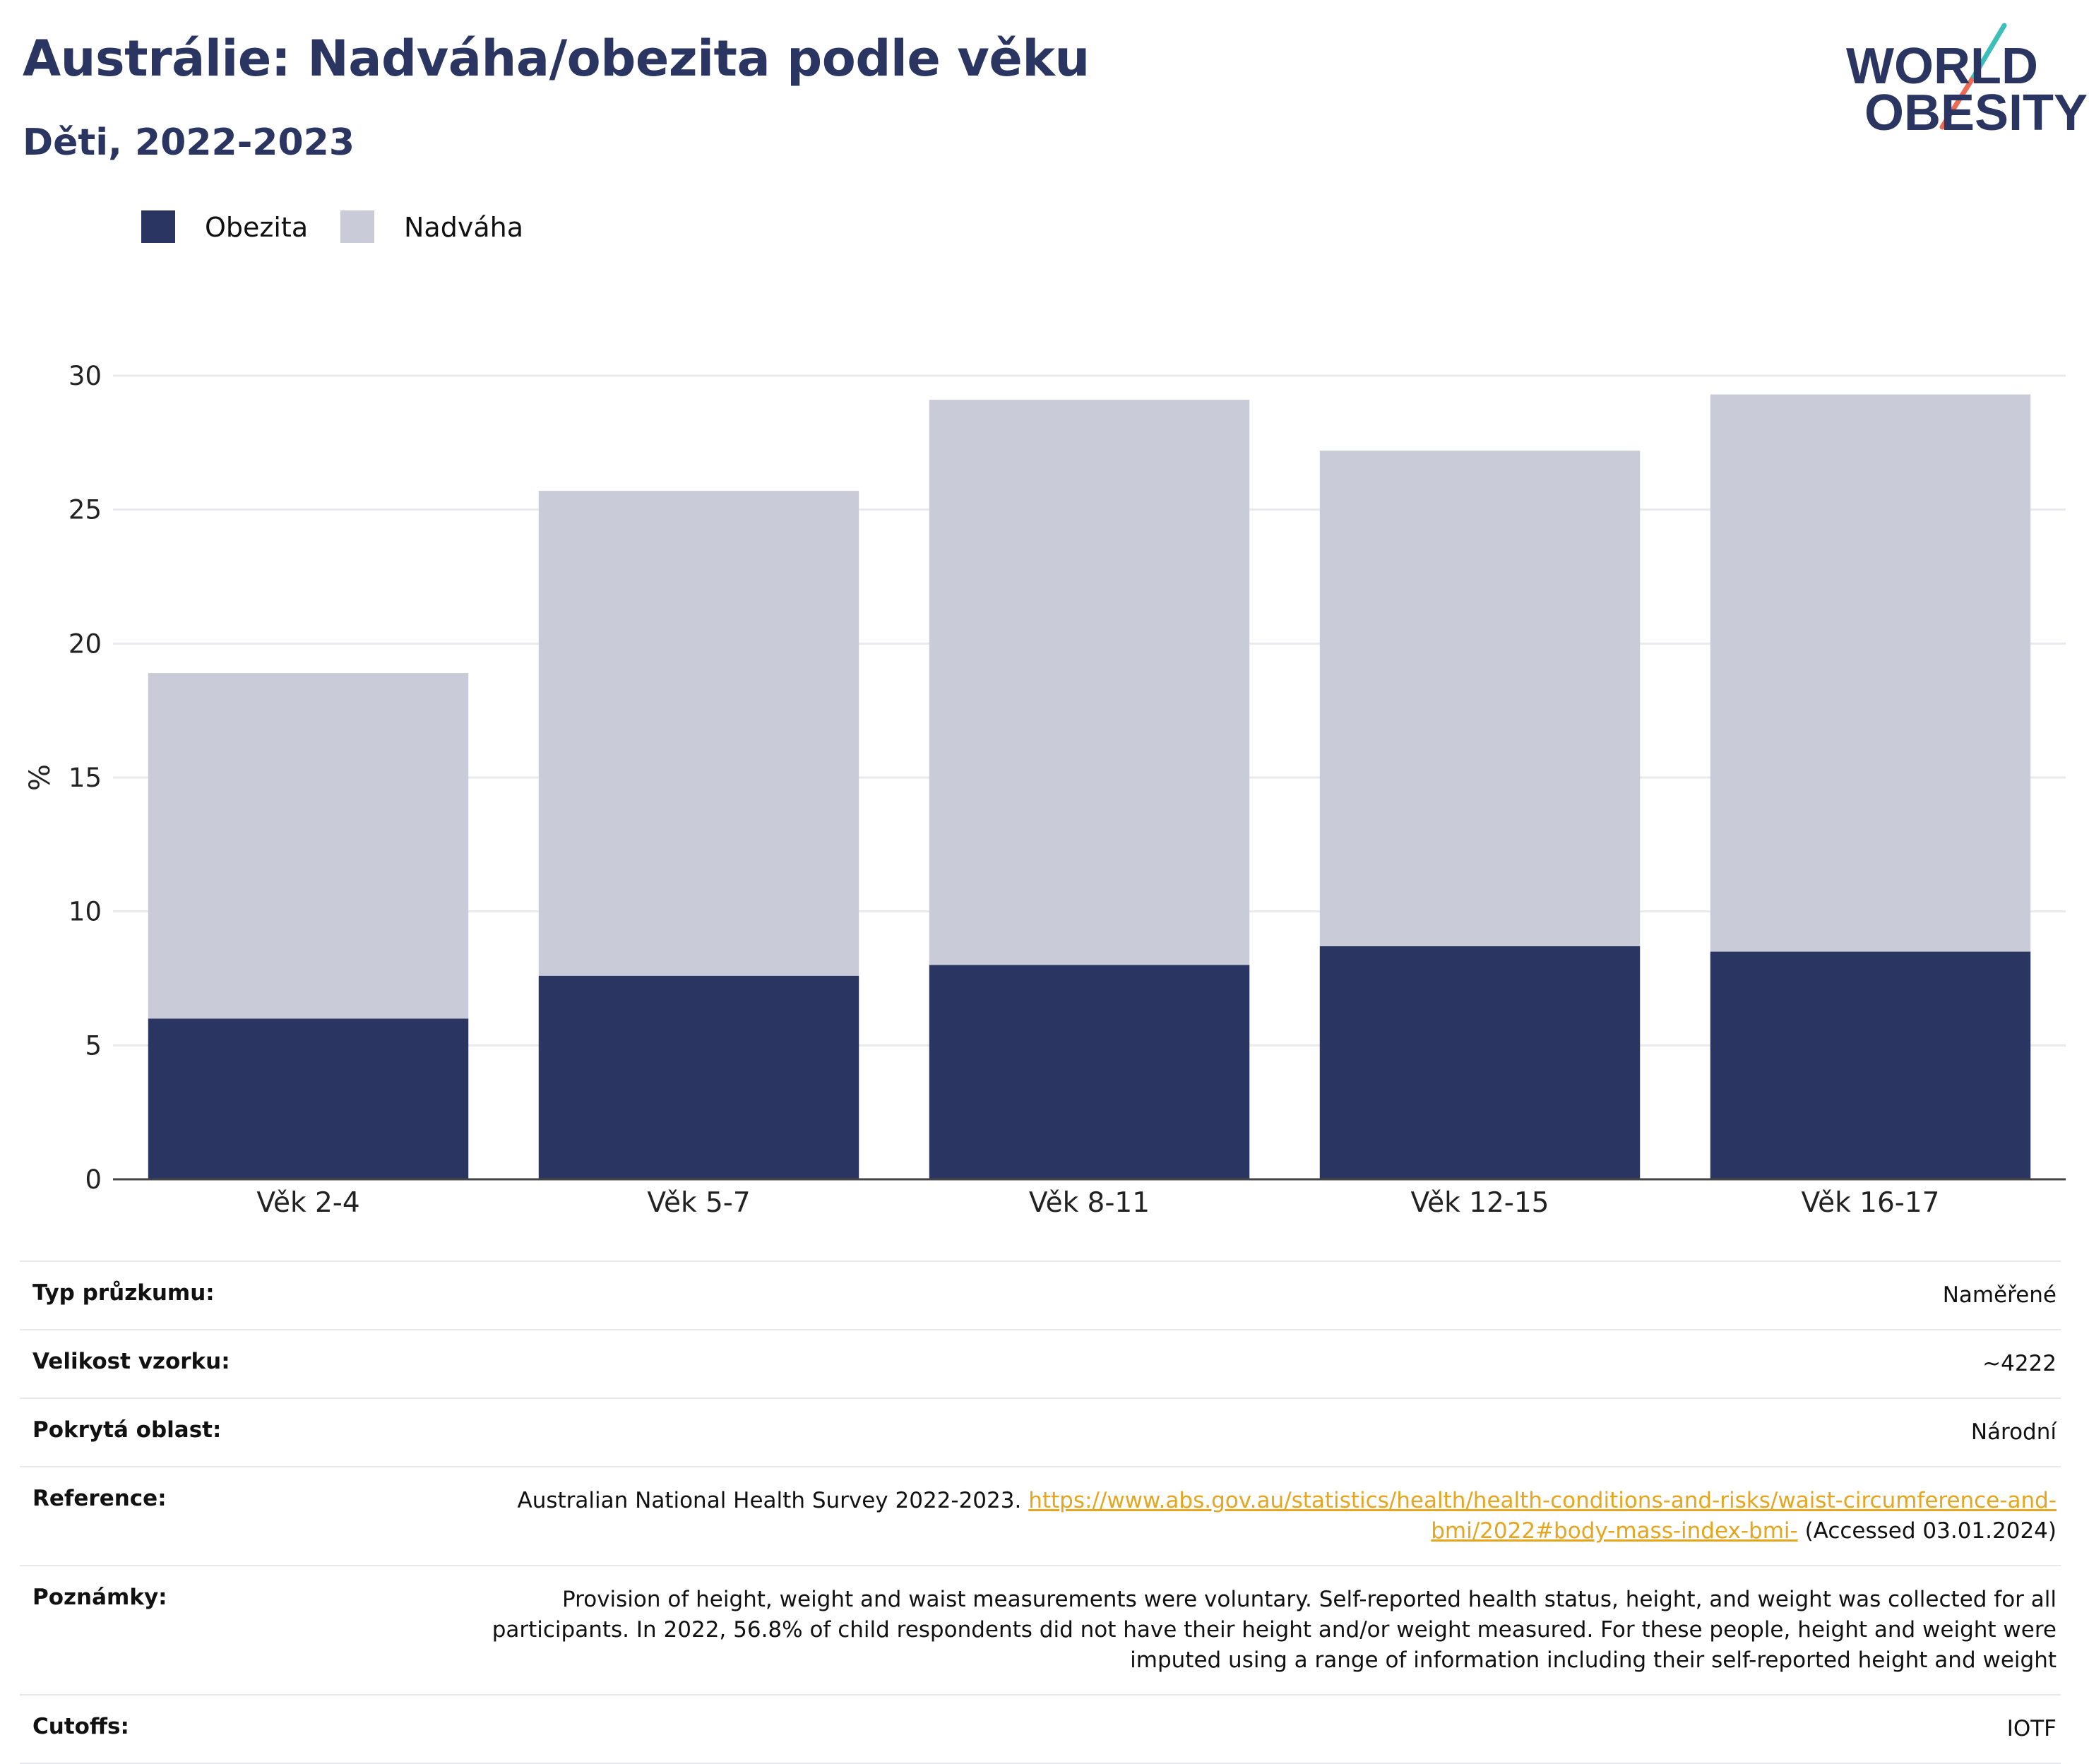 Image resolution: width=2089 pixels, height=1764 pixels. What do you see at coordinates (158, 226) in the screenshot?
I see `legend-swatch-obesity` at bounding box center [158, 226].